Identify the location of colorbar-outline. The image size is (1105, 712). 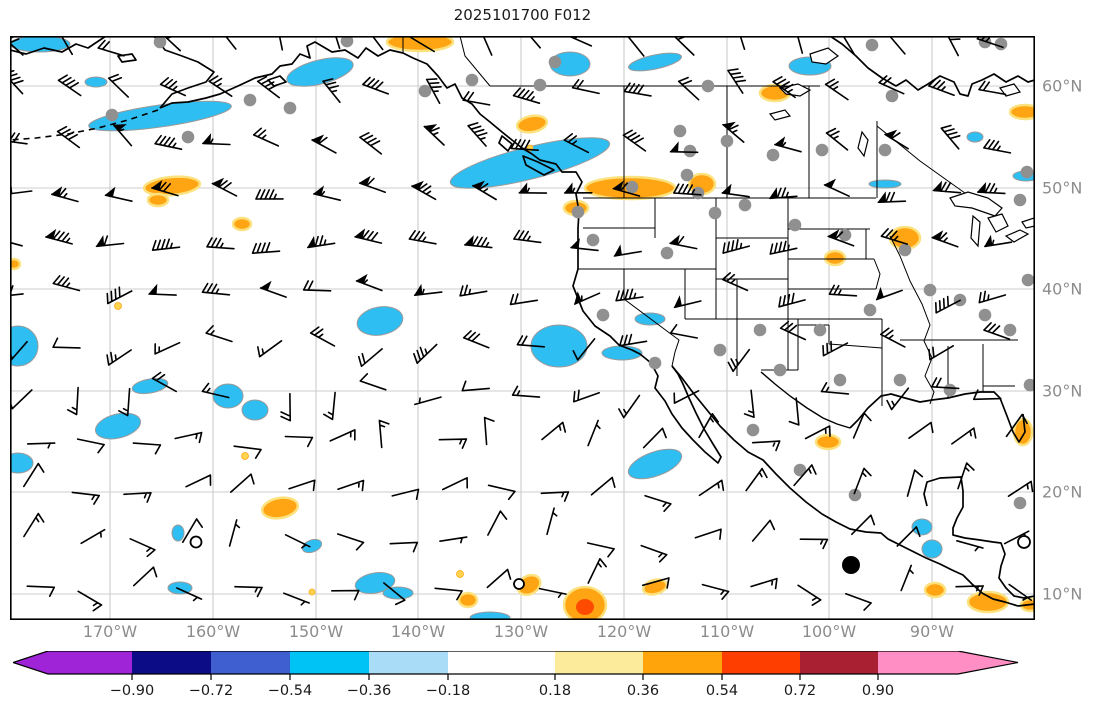
(515, 662).